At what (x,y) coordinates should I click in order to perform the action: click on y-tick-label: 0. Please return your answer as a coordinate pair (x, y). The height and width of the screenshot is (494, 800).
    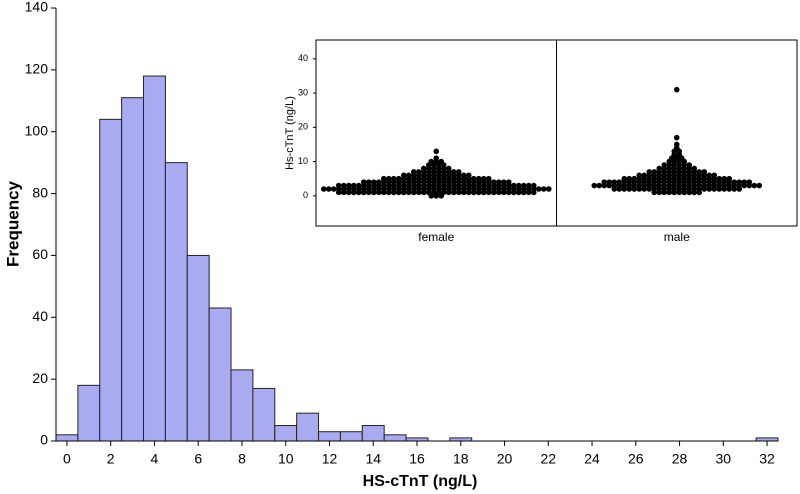
    Looking at the image, I should click on (44, 440).